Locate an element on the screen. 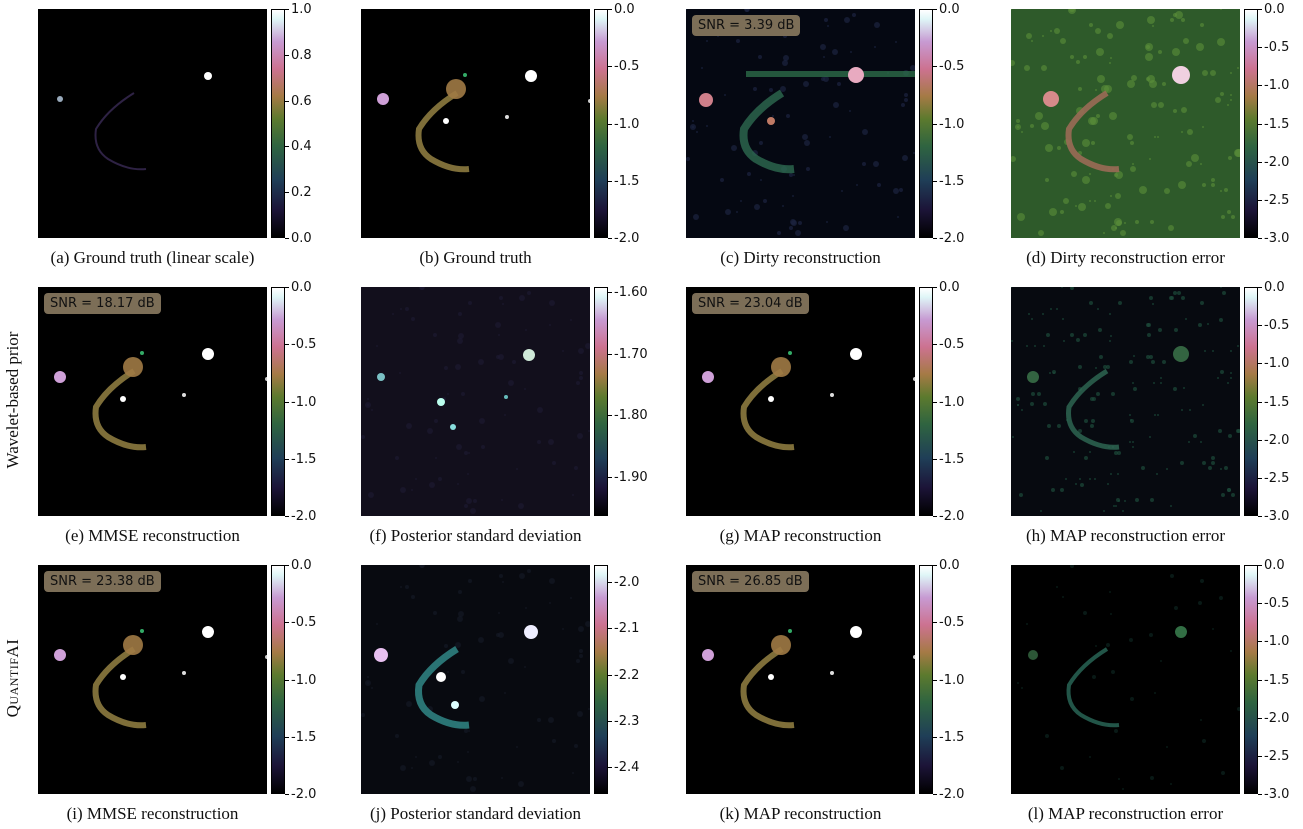 This screenshot has height=829, width=1303. colorbar-tick-label: -2.2 is located at coordinates (623, 675).